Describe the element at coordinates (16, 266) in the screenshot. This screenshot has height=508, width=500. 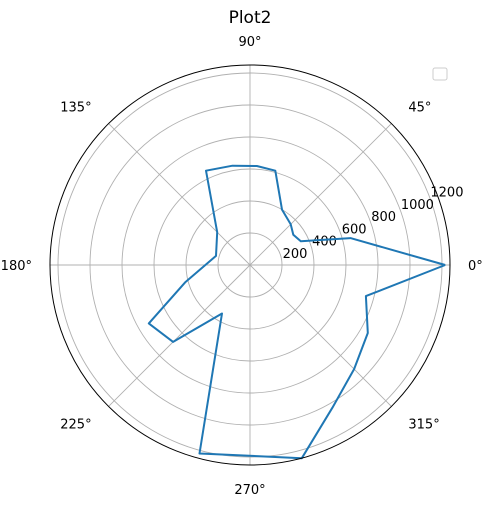
I see `theta-tick-label: 180°` at that location.